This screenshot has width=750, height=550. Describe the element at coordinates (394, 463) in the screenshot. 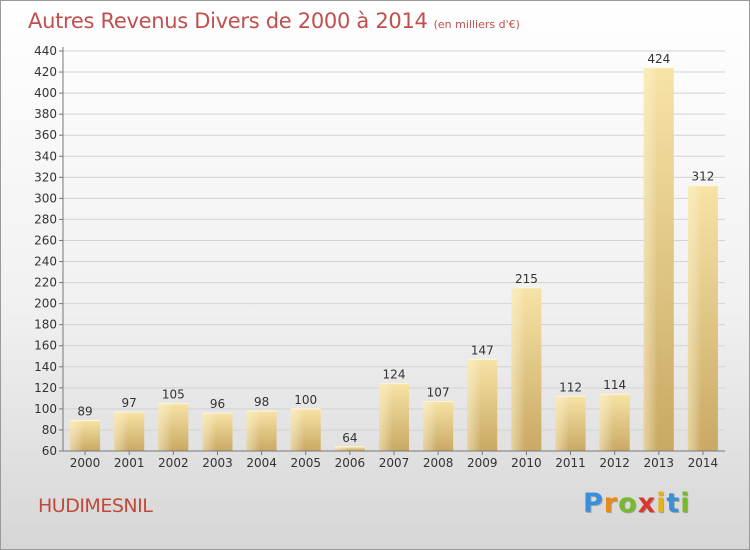

I see `x-tick-label: 2007` at that location.